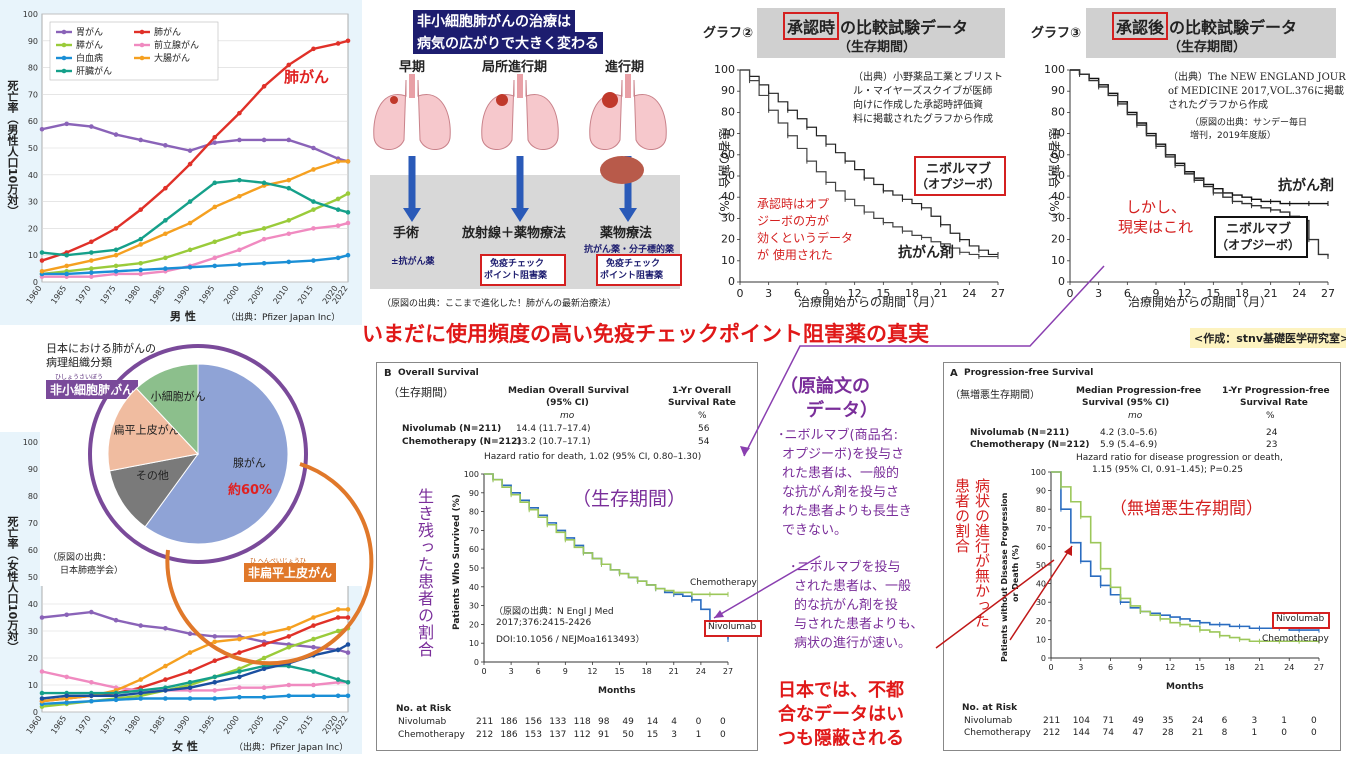 The height and width of the screenshot is (757, 1346). Describe the element at coordinates (652, 735) in the screenshot. I see `risk-count: 15` at that location.